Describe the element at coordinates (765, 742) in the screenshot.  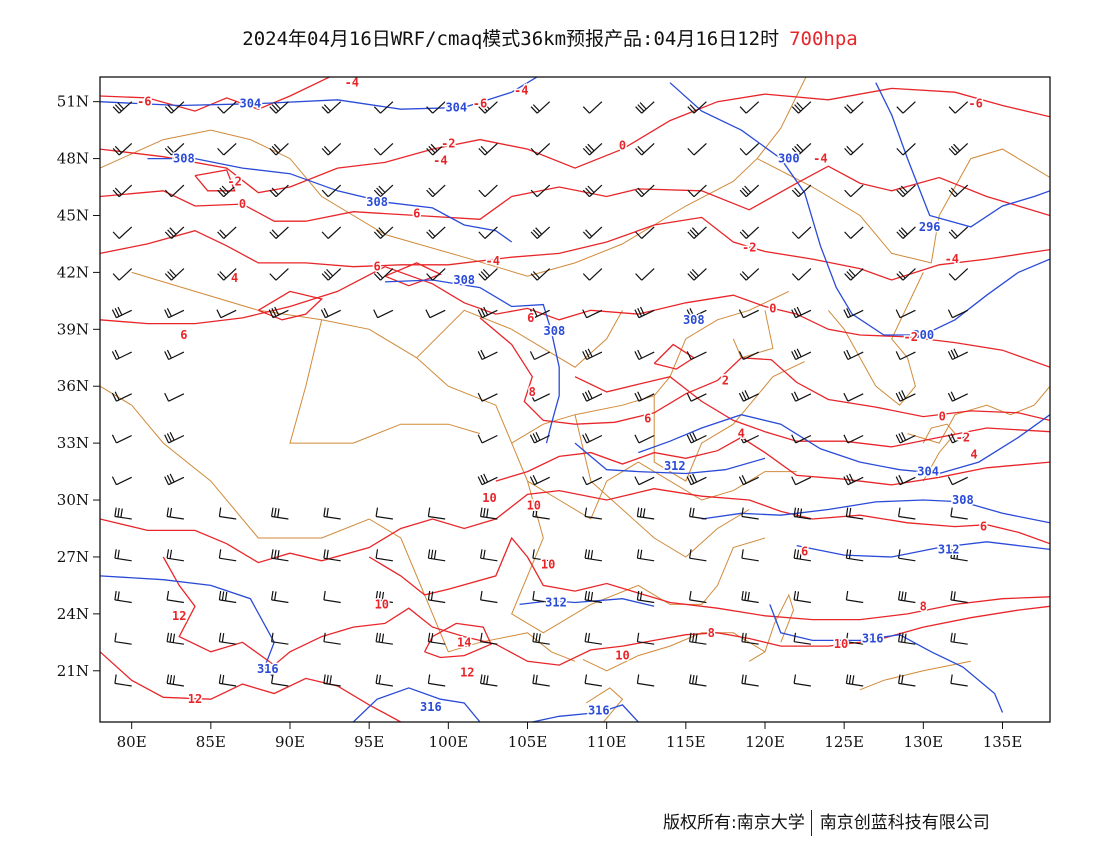
I see `lon-label: 120E` at that location.